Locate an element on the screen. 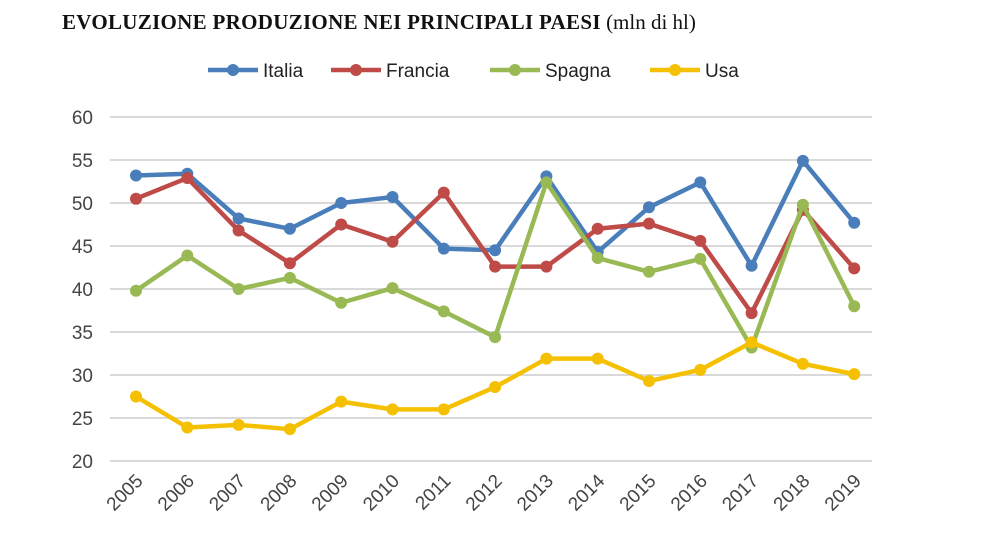 The height and width of the screenshot is (554, 985). point-spagna-2007 is located at coordinates (238, 289).